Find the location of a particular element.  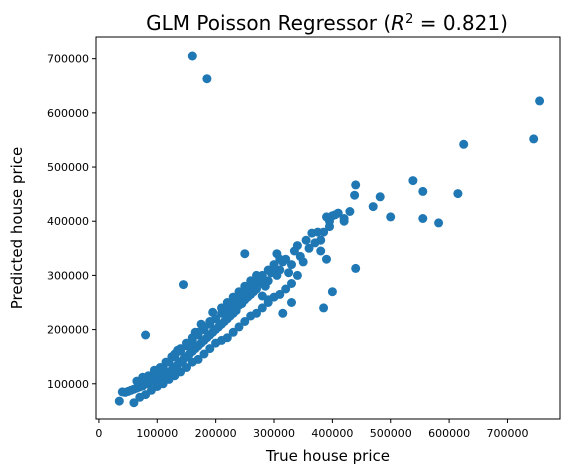

y-tick-label: 700000 is located at coordinates (68, 59).